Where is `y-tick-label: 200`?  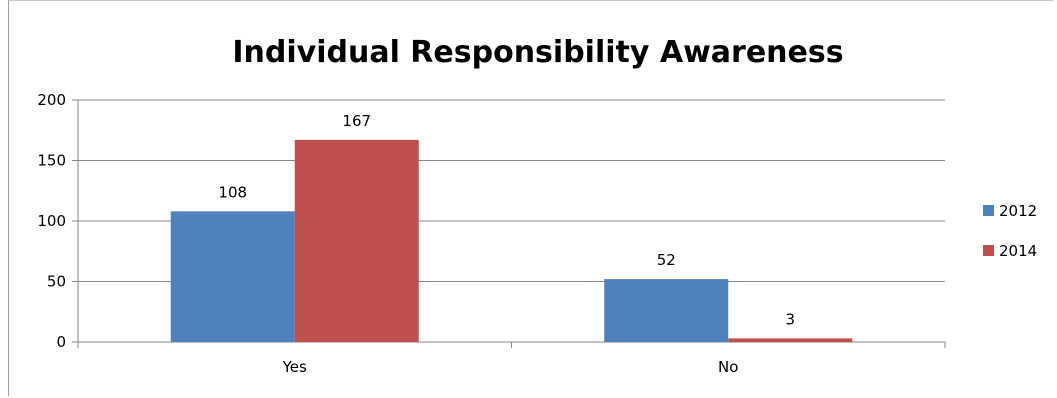 y-tick-label: 200 is located at coordinates (51, 100).